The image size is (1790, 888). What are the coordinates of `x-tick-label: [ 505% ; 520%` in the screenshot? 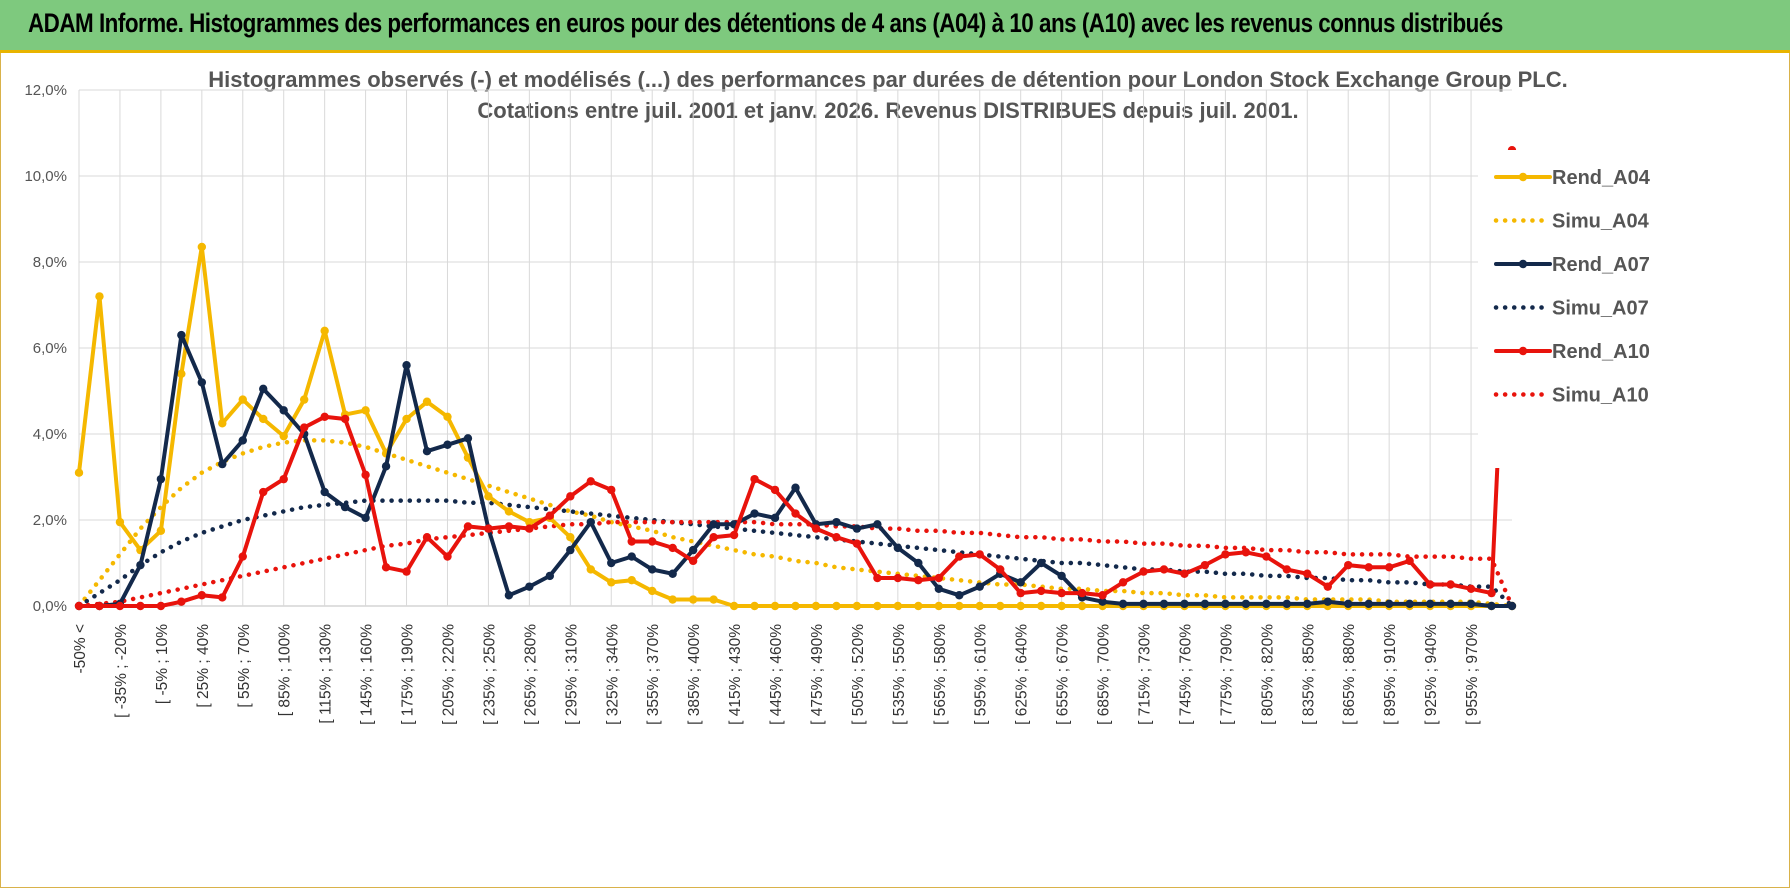 It's located at (858, 674).